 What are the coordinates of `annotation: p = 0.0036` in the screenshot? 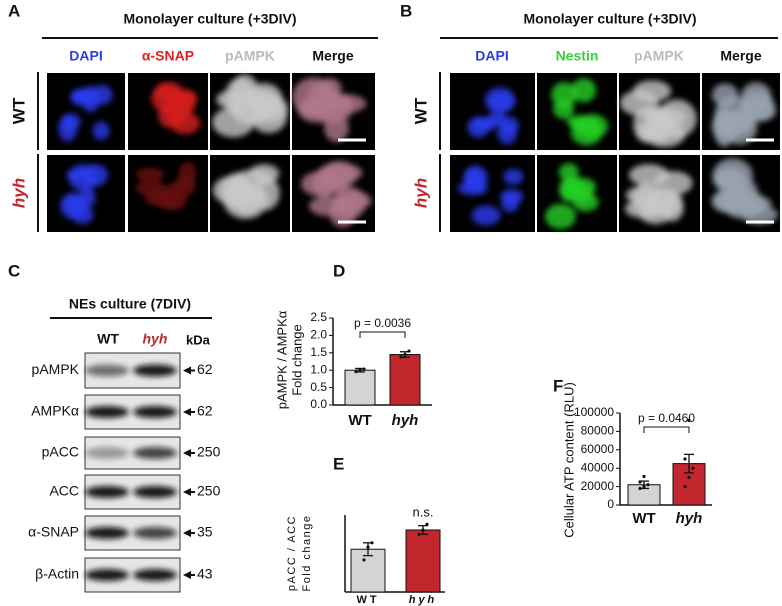 It's located at (382, 323).